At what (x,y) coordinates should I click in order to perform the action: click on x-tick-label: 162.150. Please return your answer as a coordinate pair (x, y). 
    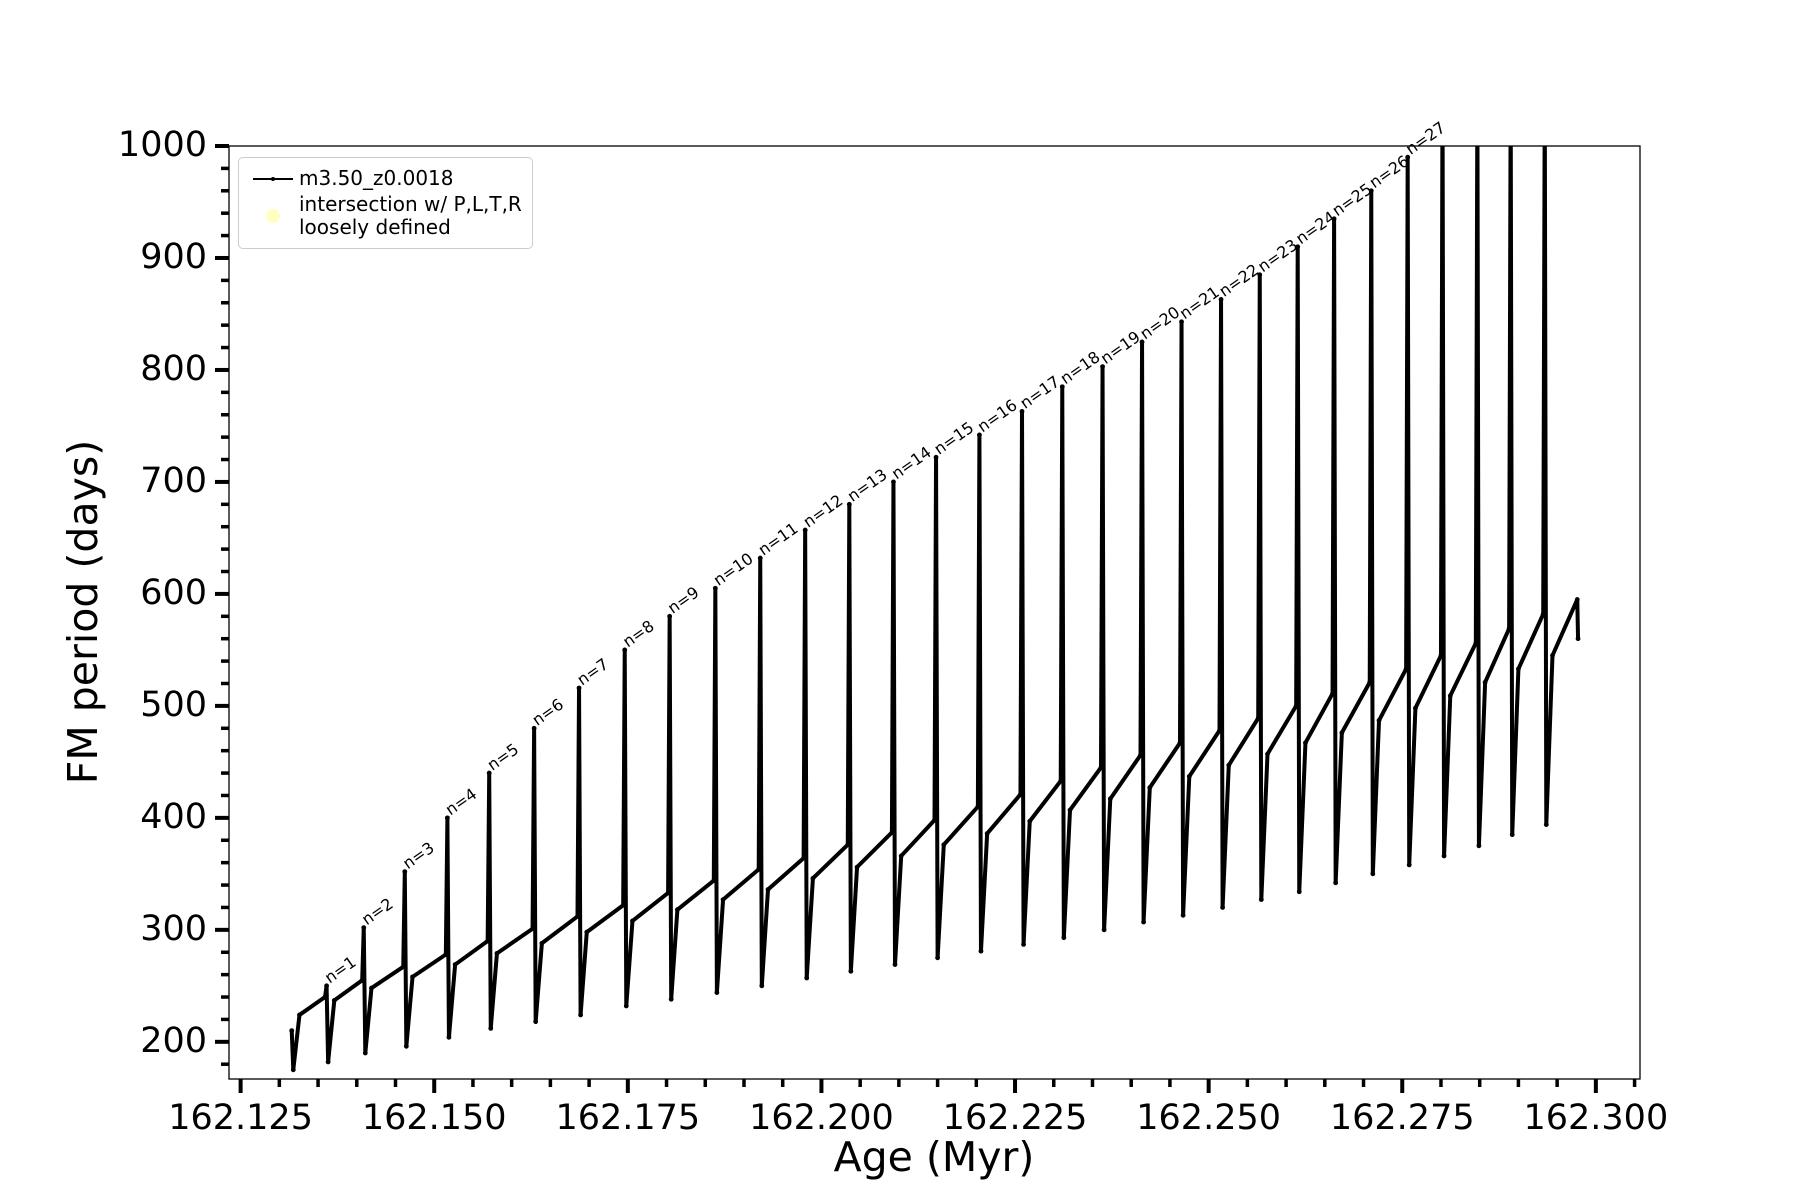
    Looking at the image, I should click on (434, 1118).